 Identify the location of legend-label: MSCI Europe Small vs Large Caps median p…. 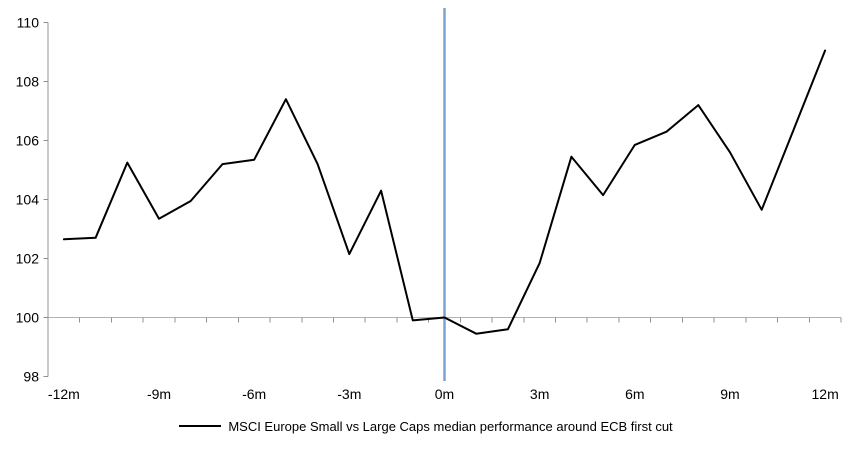
(450, 426).